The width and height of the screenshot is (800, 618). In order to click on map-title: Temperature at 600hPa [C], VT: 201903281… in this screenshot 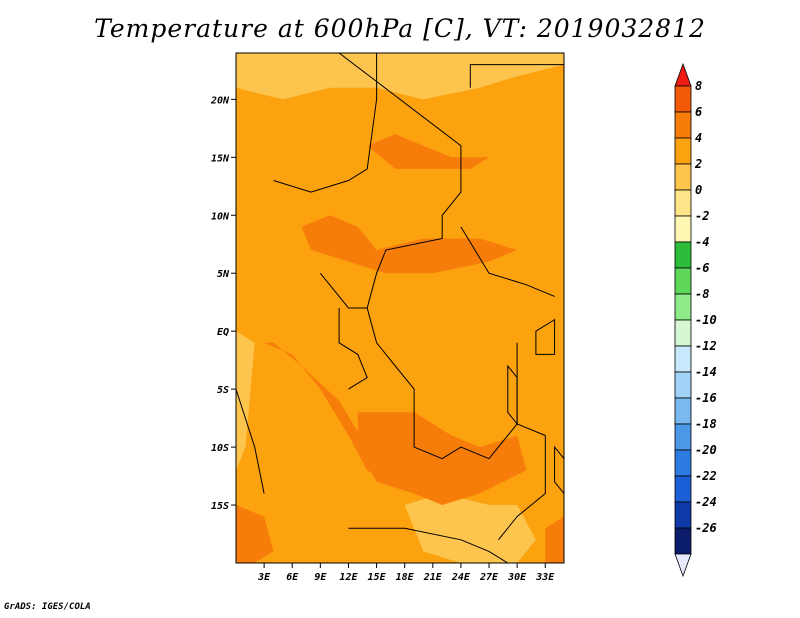, I will do `click(400, 28)`.